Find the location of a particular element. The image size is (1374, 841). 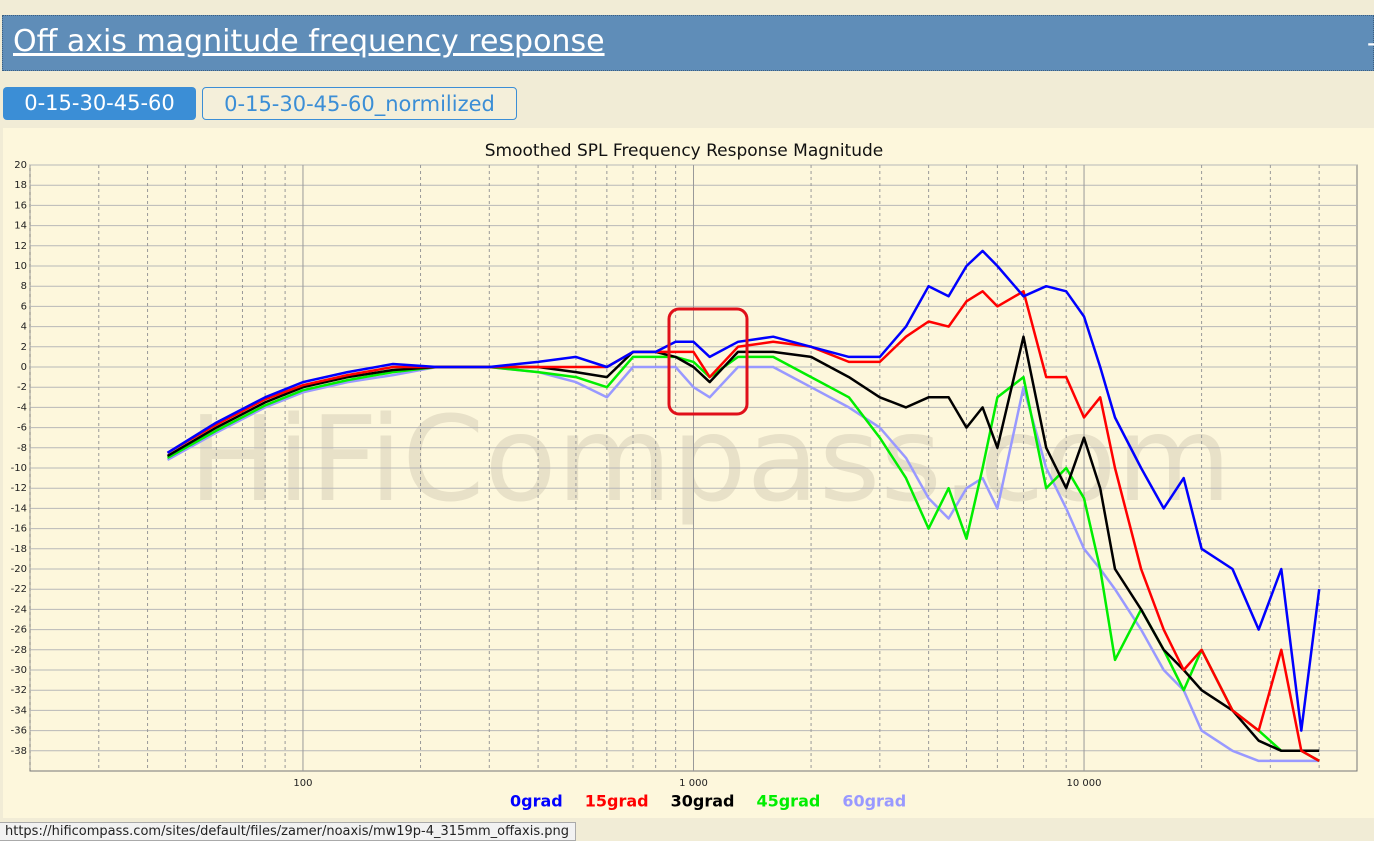

x-tick-label: 10 000 is located at coordinates (1084, 783).